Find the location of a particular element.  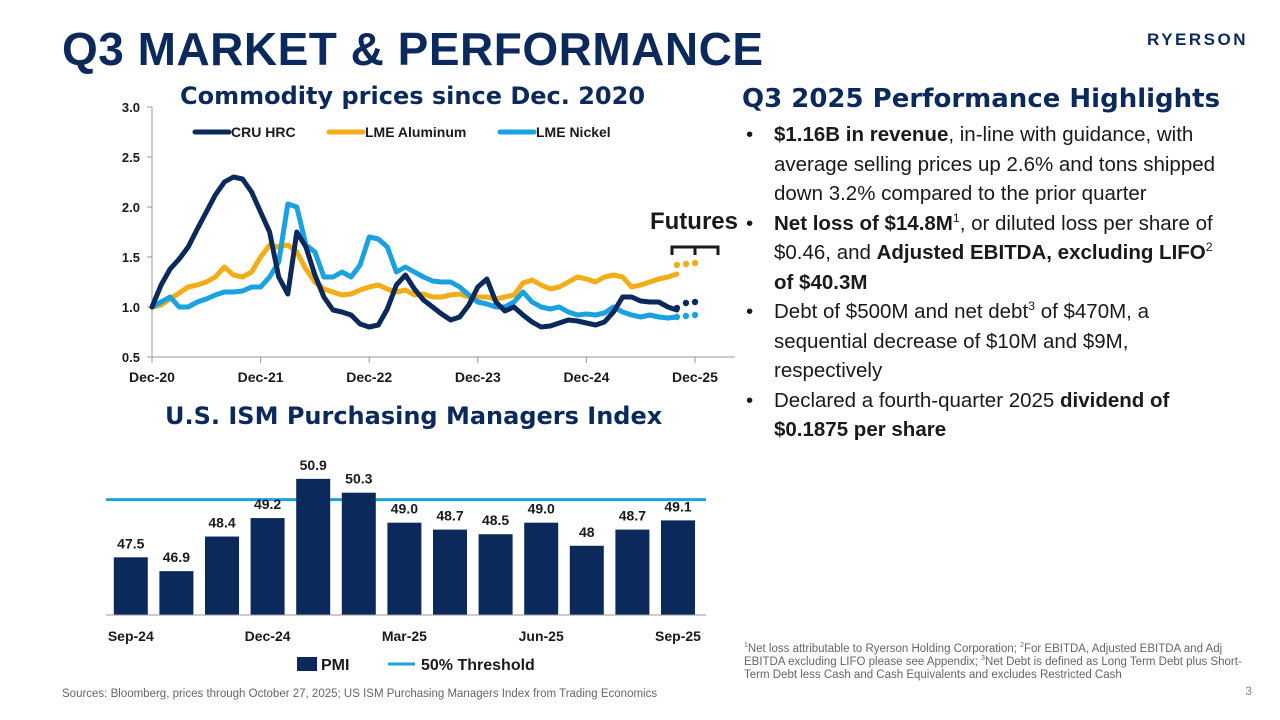

bar-value-label: 47.5 is located at coordinates (130, 543).